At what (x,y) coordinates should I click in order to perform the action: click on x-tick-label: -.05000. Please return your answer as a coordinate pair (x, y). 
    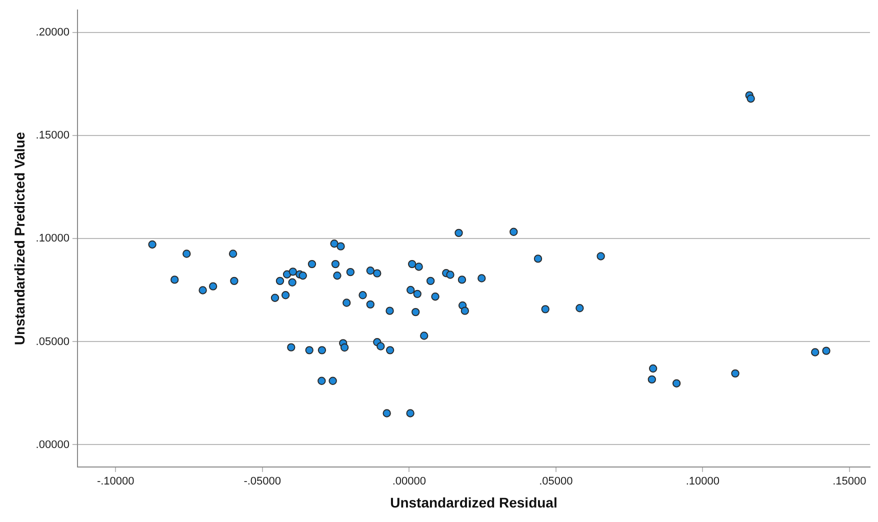
    Looking at the image, I should click on (263, 482).